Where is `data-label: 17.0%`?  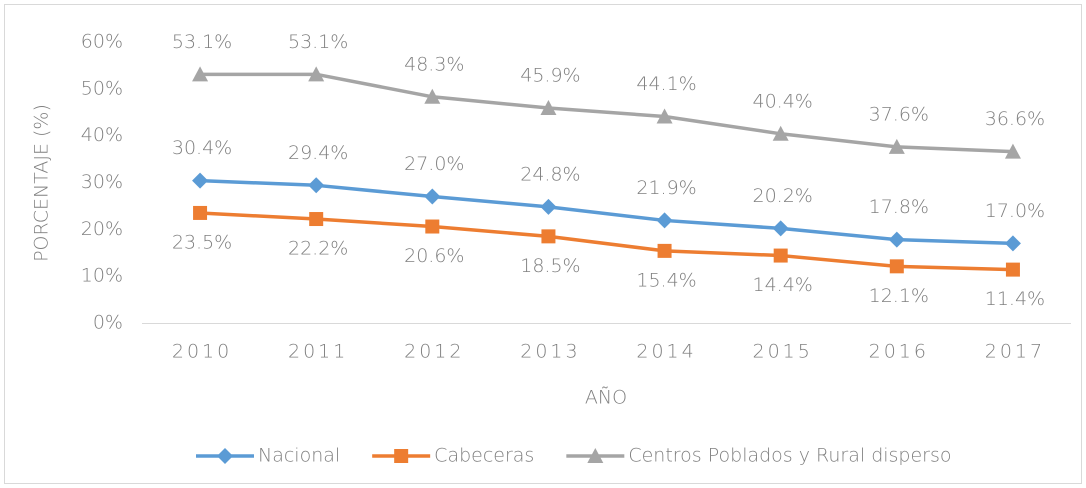
data-label: 17.0% is located at coordinates (1015, 211).